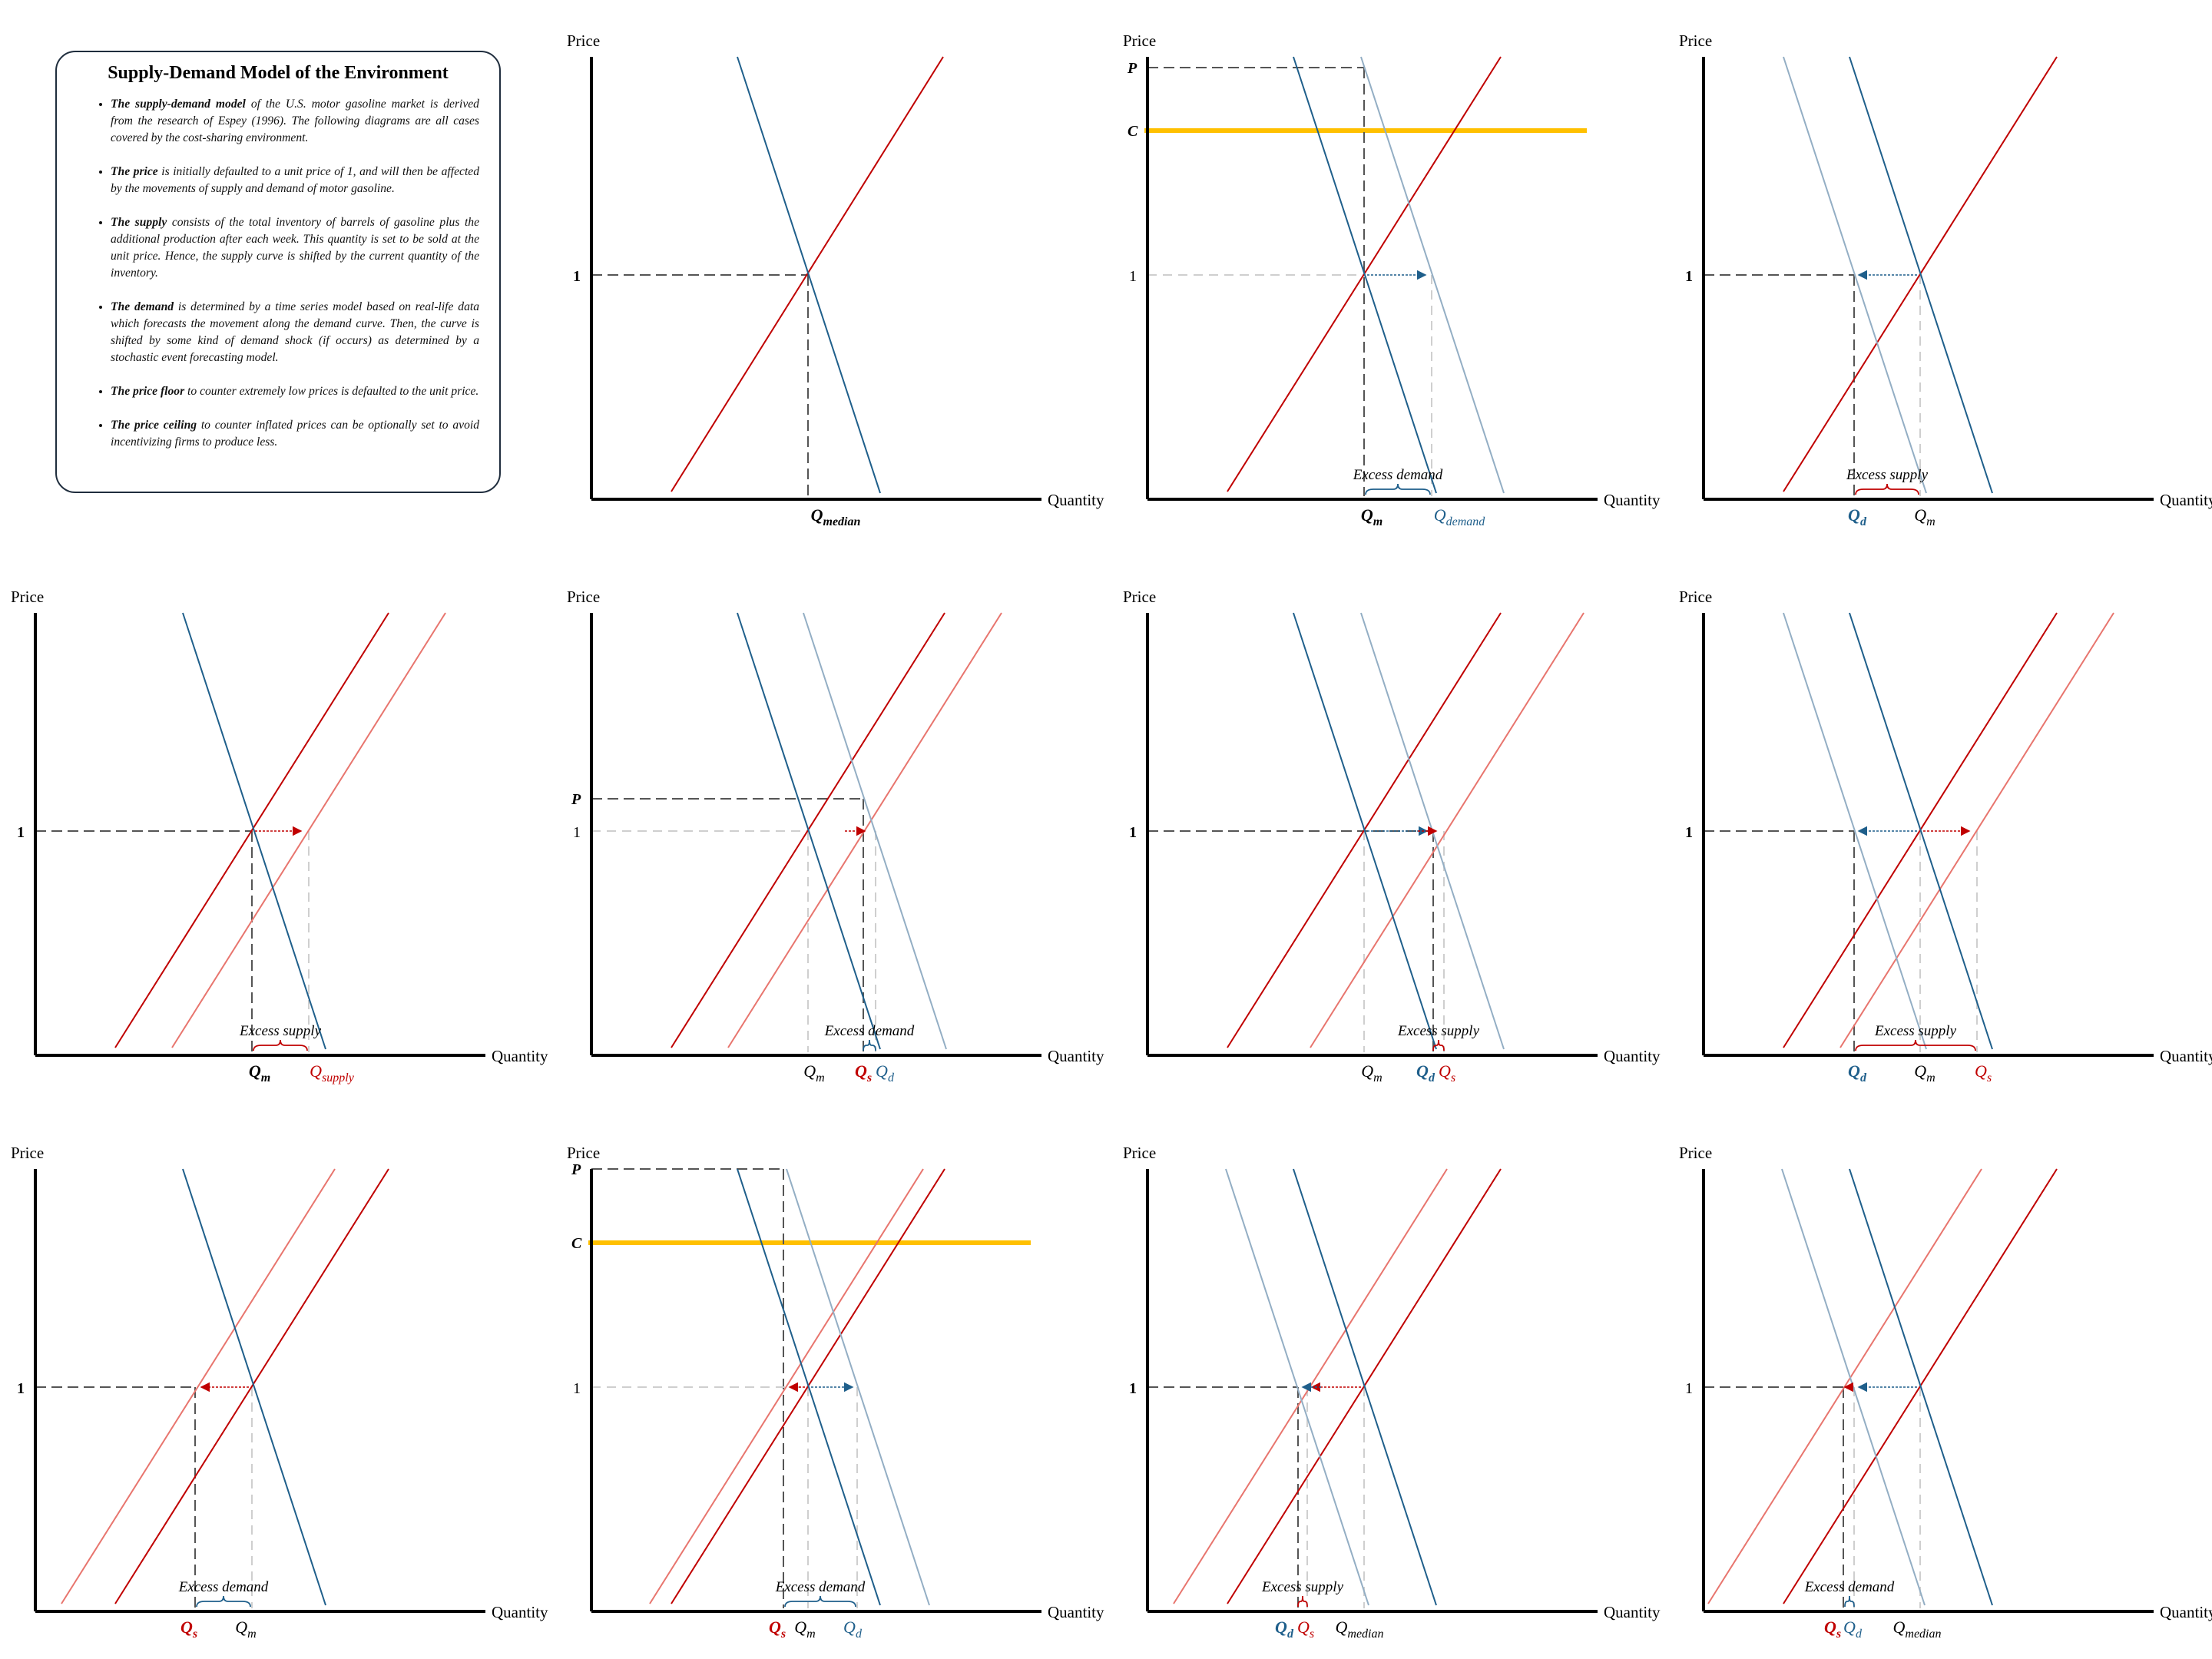 The image size is (2212, 1659). I want to click on price-label: P, so click(576, 1170).